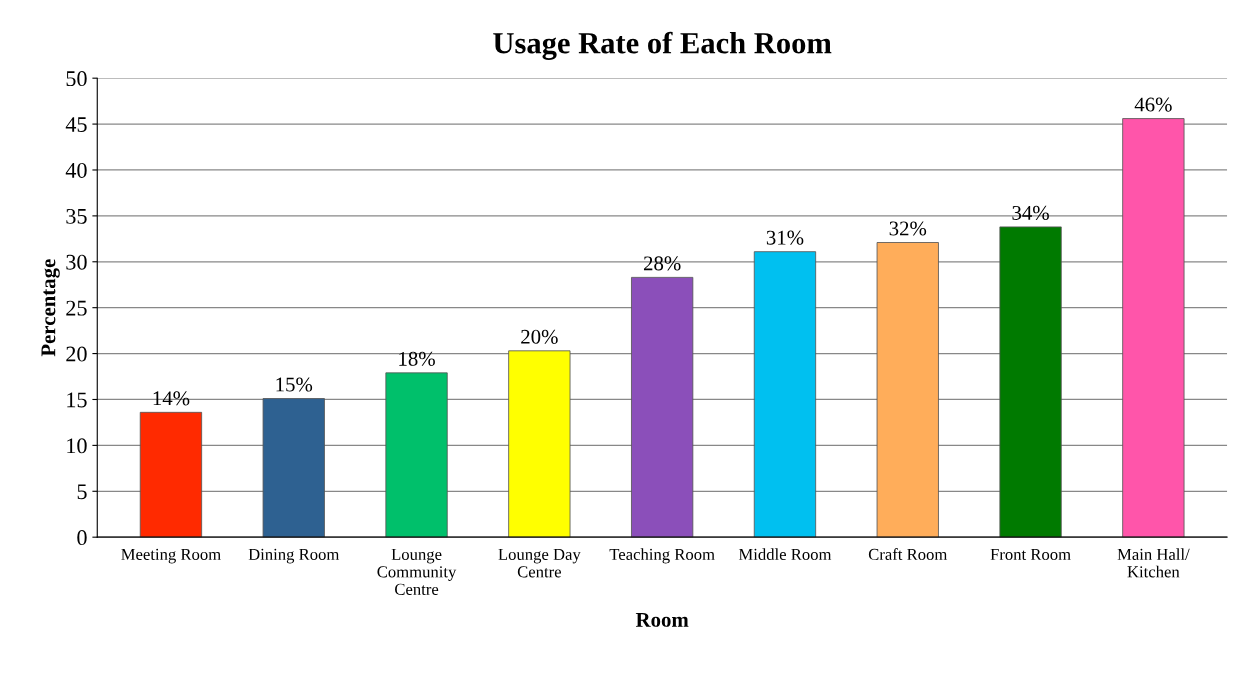  I want to click on data-label: 46%, so click(1153, 104).